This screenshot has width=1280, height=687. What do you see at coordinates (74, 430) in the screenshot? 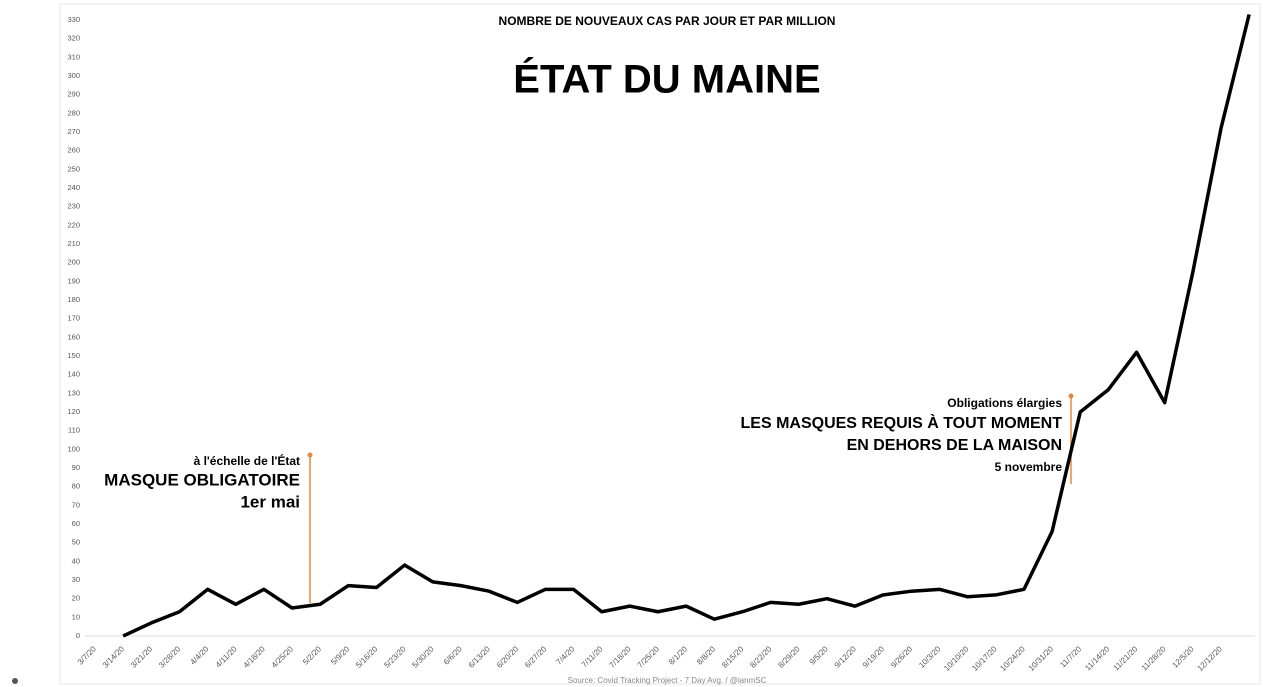
I see `y-tick-label: 110` at bounding box center [74, 430].